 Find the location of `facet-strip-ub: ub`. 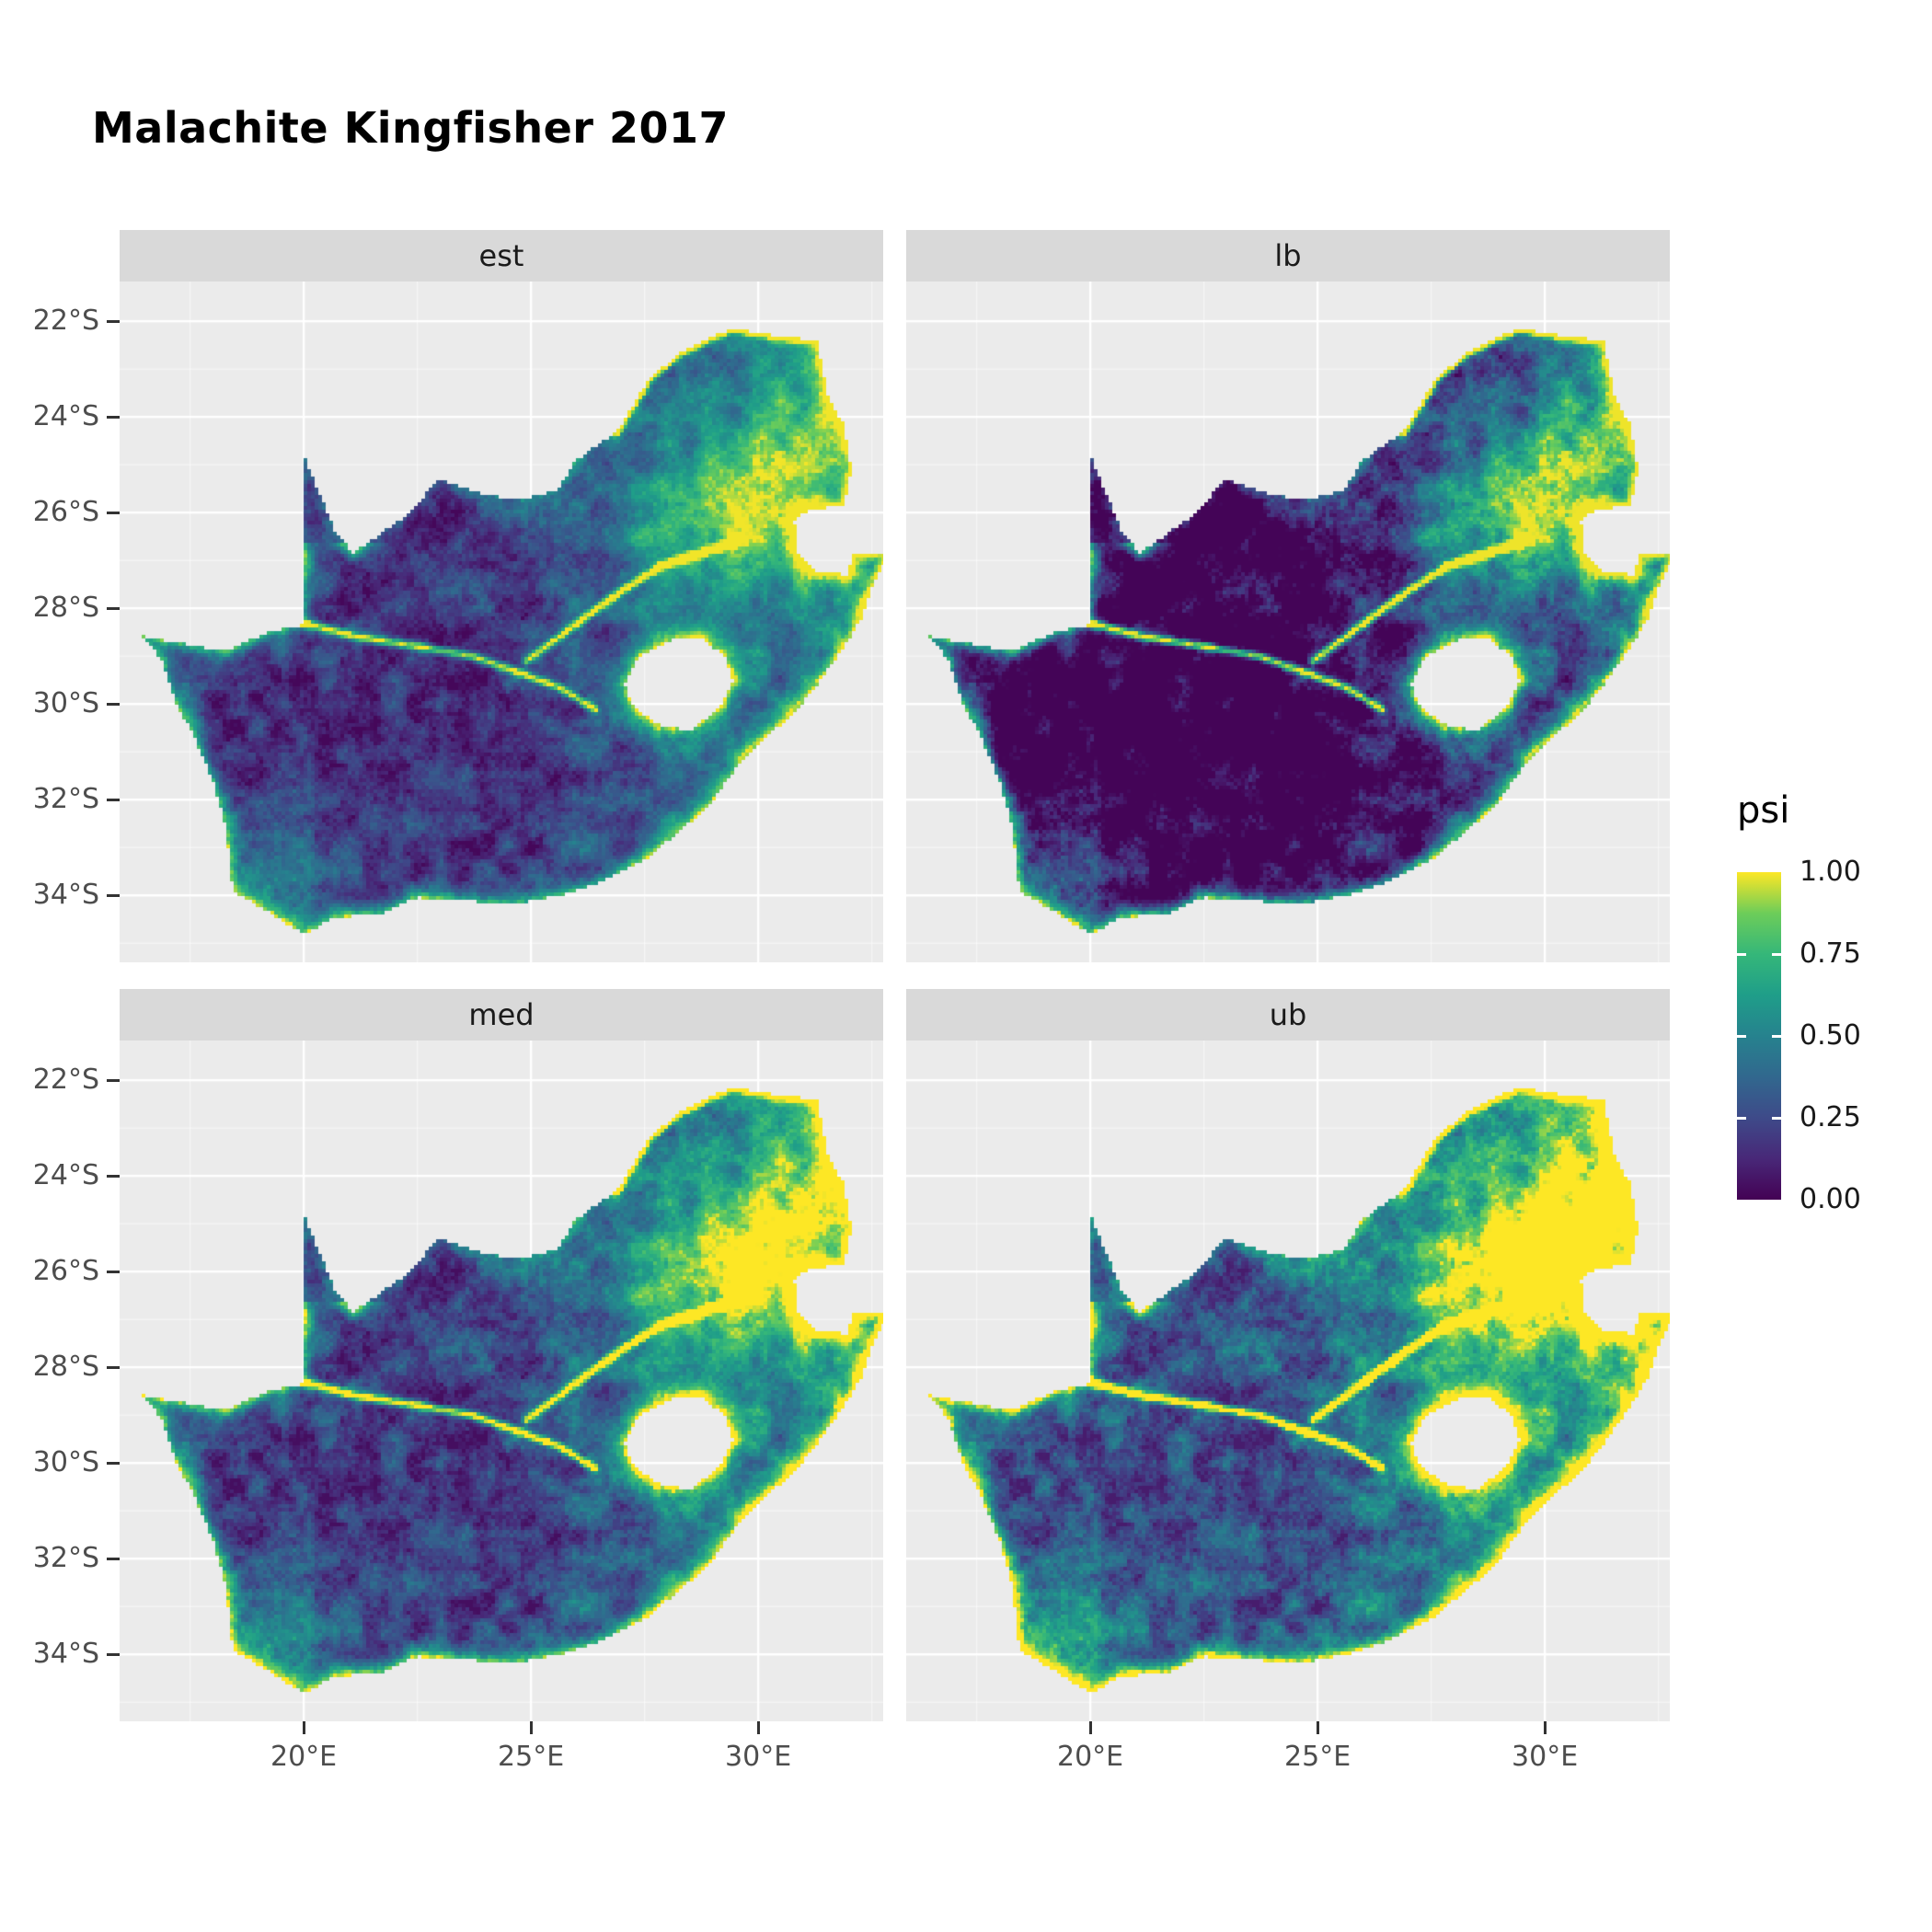

facet-strip-ub: ub is located at coordinates (1288, 1015).